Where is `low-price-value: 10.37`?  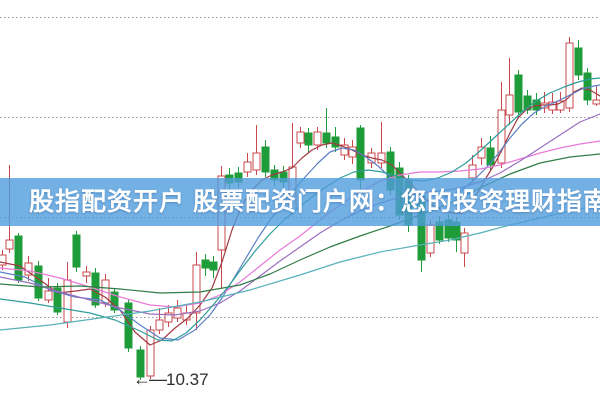
low-price-value: 10.37 is located at coordinates (187, 379).